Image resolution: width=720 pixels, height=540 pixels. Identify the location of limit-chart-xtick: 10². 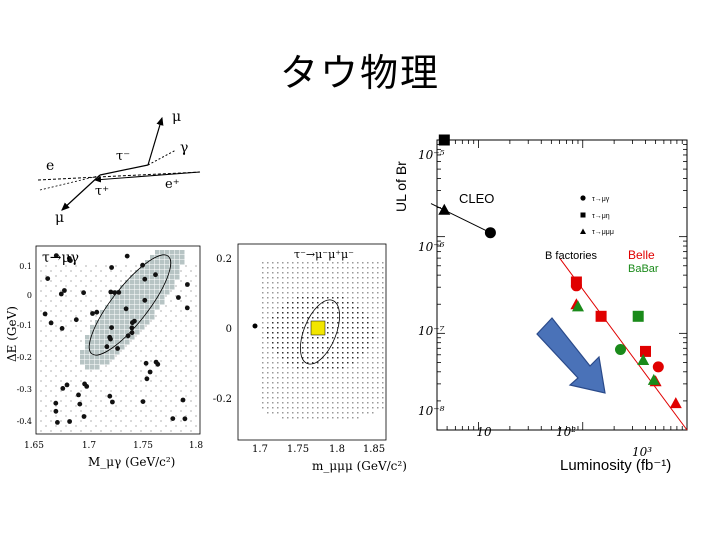
(566, 432).